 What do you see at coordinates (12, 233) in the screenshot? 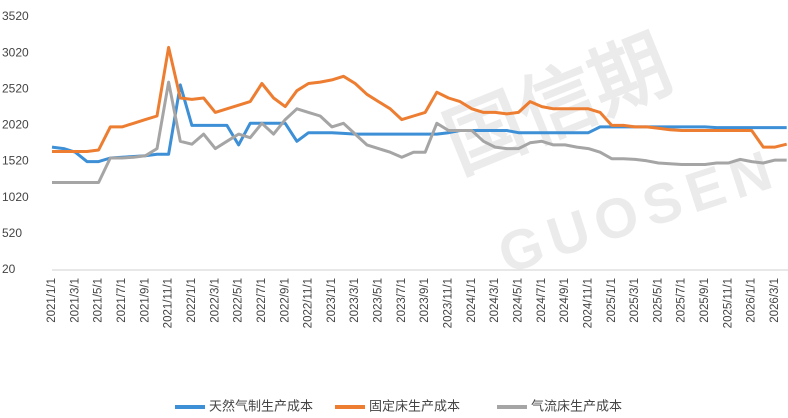
I see `y-tick-label: 520` at bounding box center [12, 233].